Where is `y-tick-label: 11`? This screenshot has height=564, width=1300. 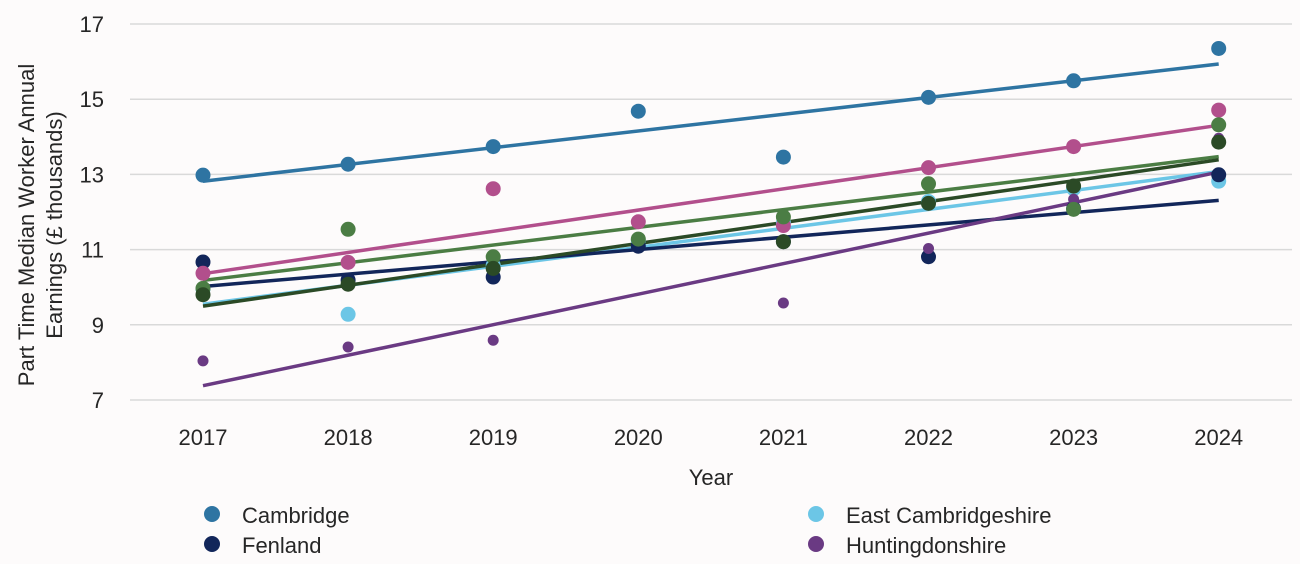 y-tick-label: 11 is located at coordinates (92, 250).